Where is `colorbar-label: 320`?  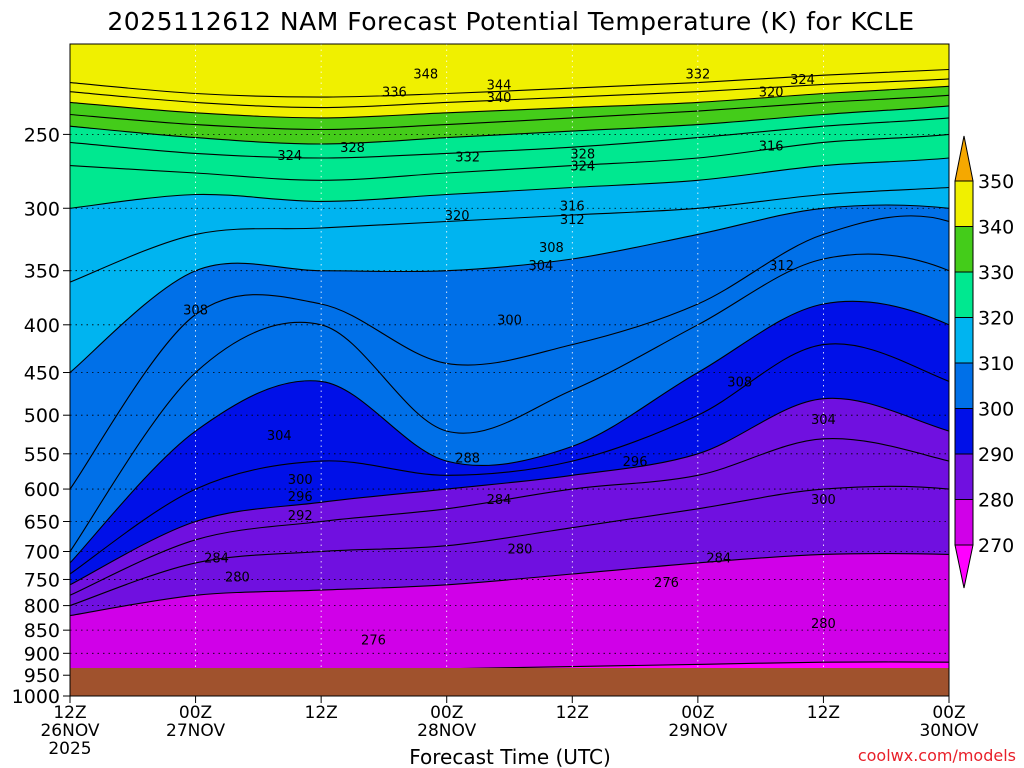
colorbar-label: 320 is located at coordinates (996, 319).